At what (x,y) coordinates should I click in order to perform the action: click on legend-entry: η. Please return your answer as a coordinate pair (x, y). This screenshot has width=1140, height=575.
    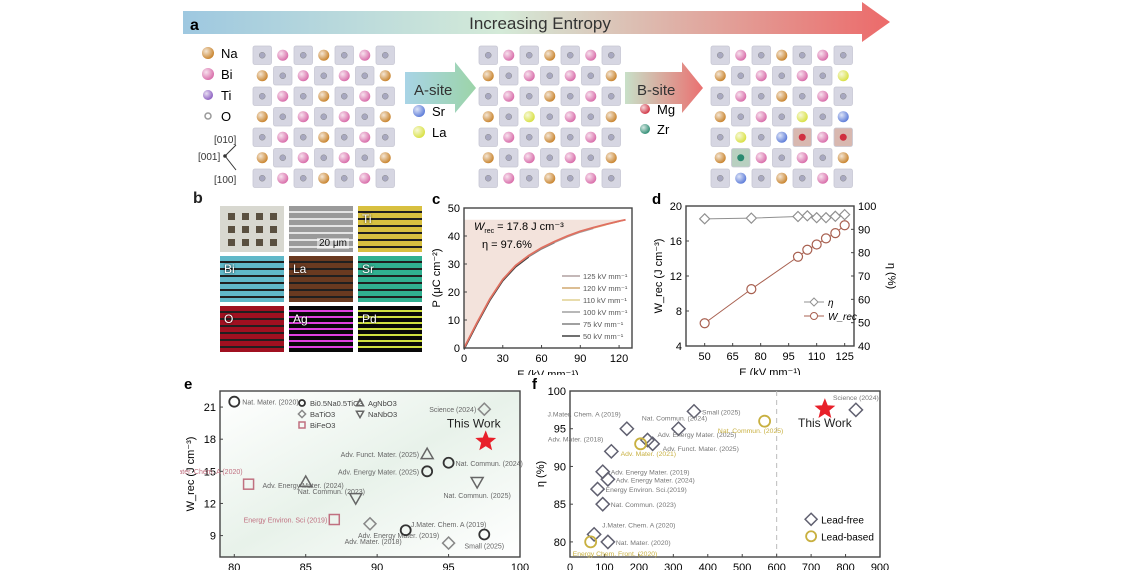
    Looking at the image, I should click on (831, 303).